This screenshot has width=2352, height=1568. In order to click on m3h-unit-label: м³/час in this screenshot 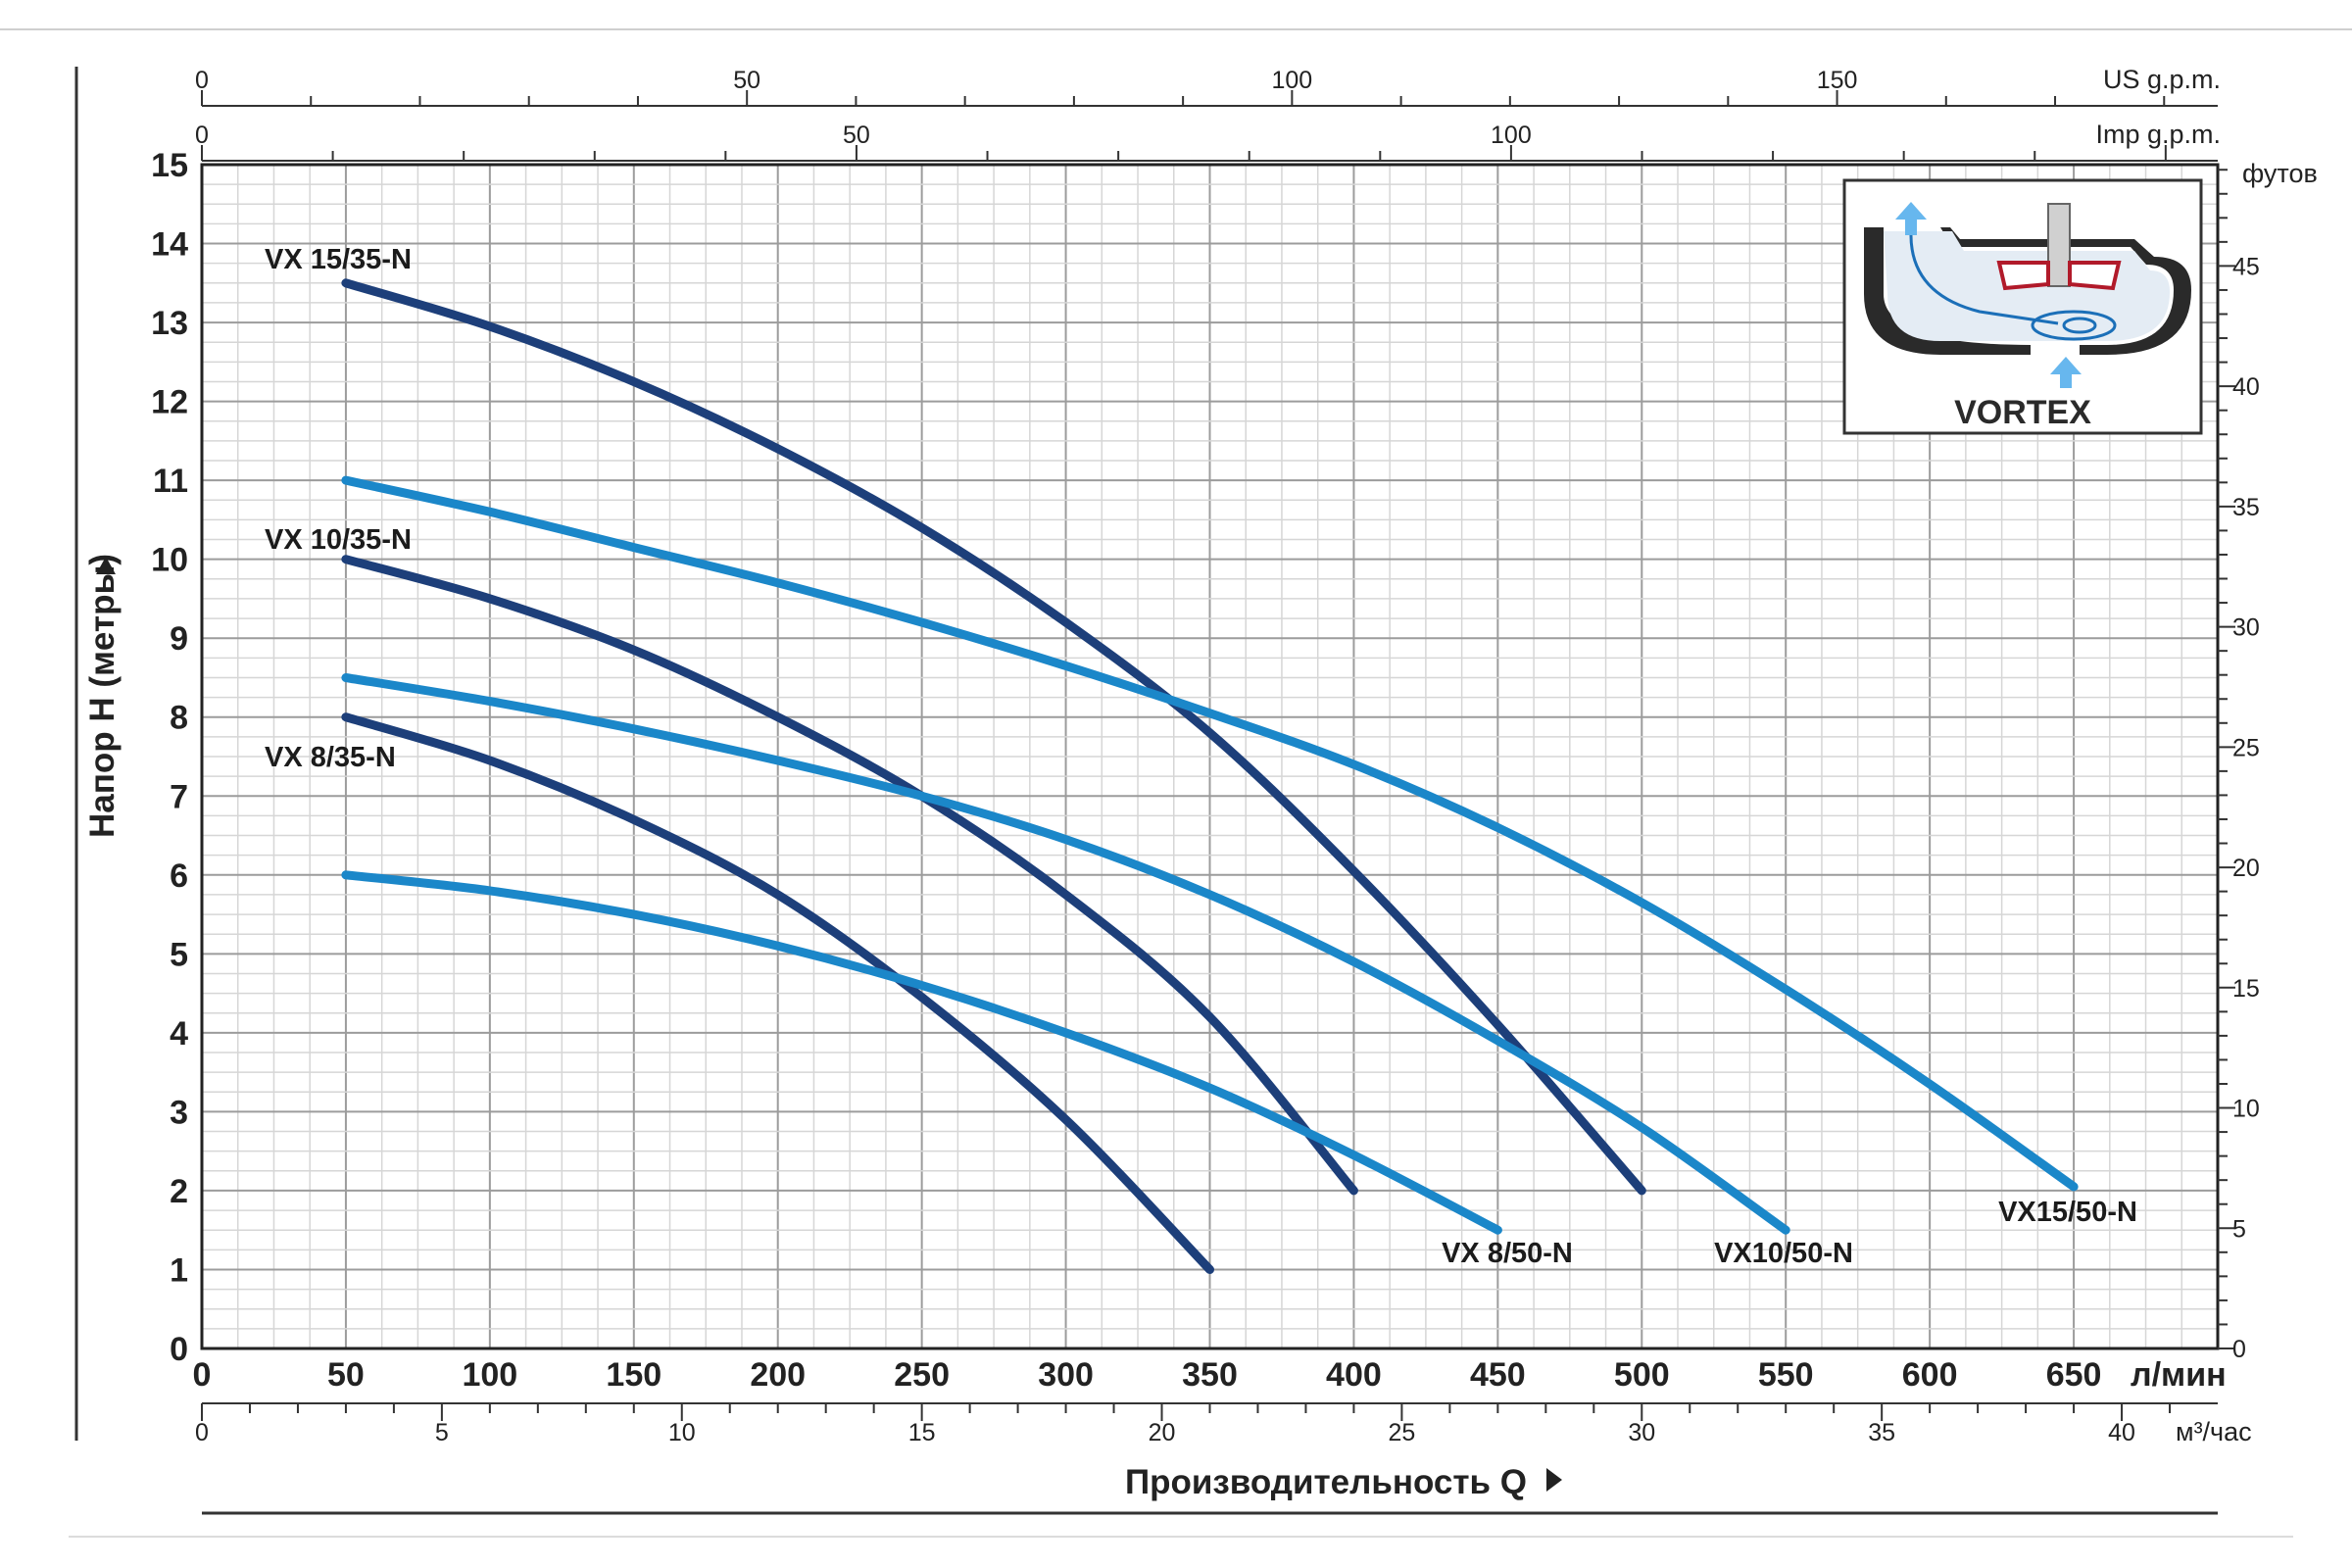, I will do `click(2214, 1431)`.